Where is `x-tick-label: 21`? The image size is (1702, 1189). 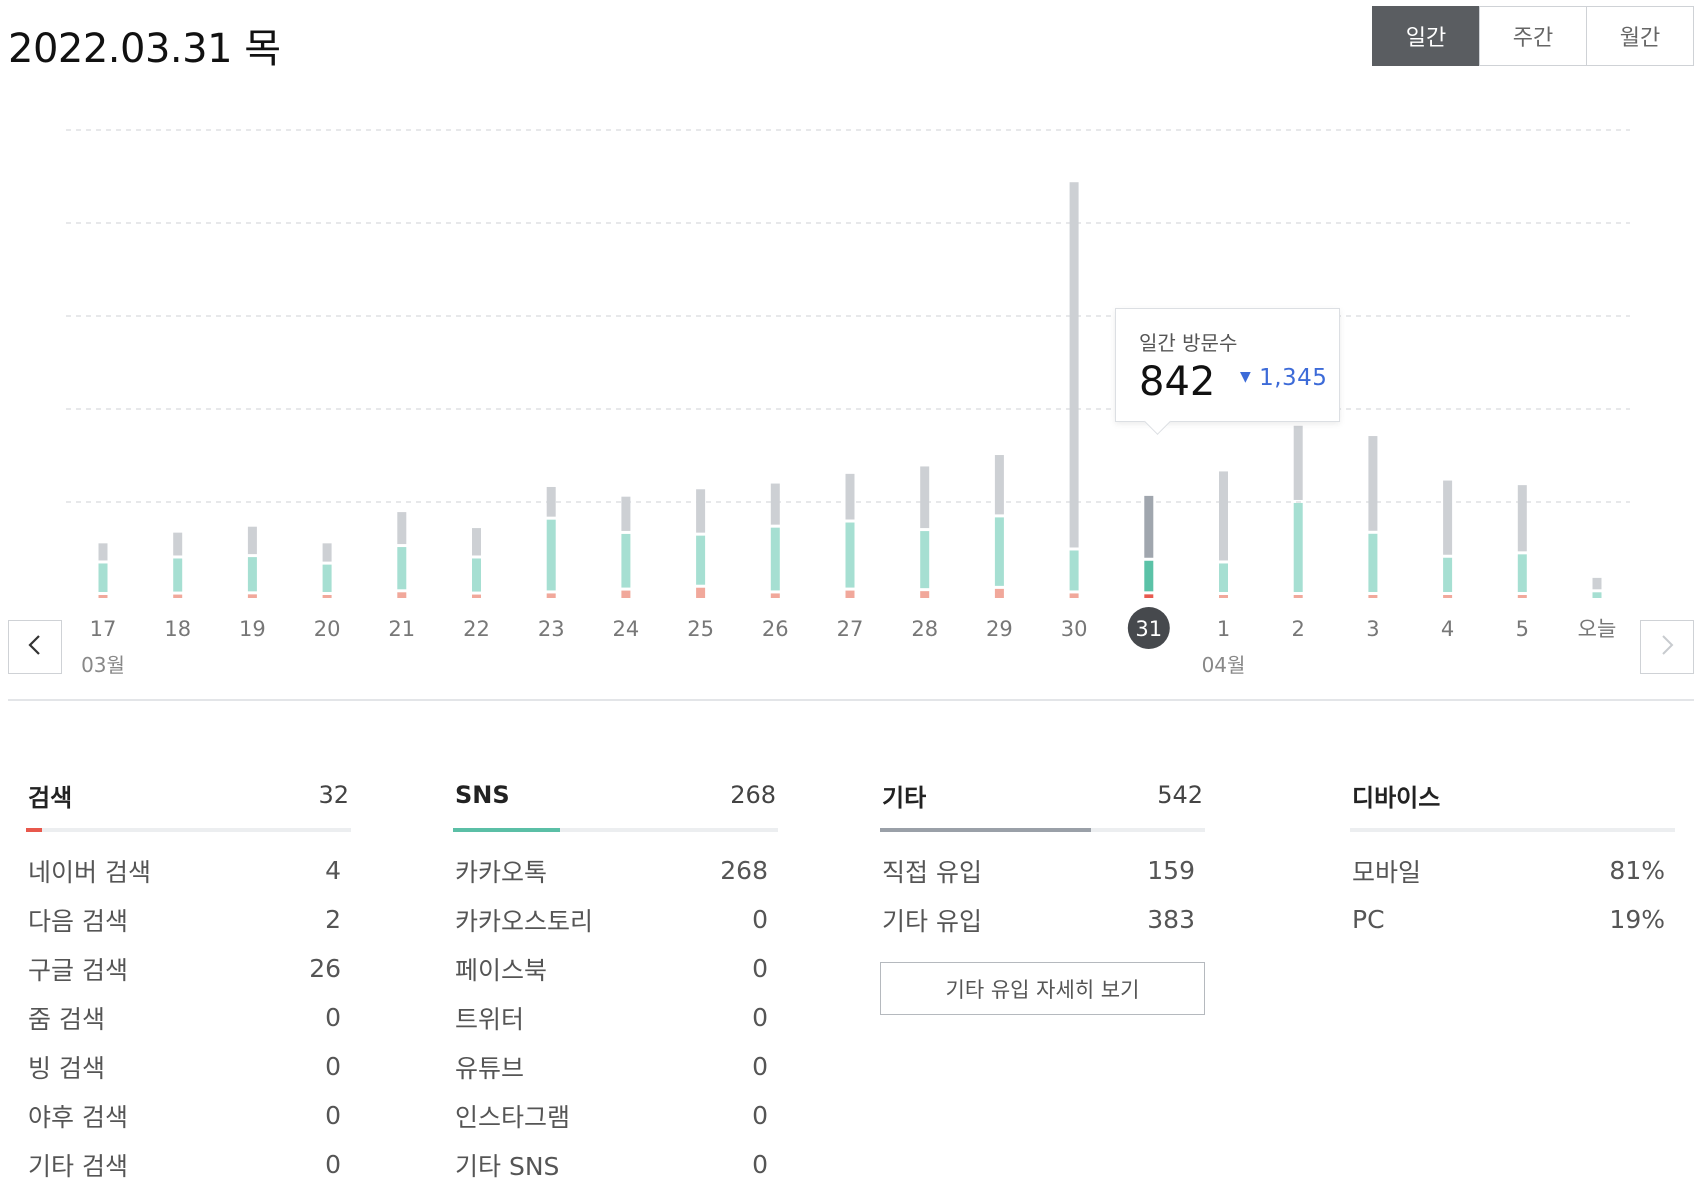 x-tick-label: 21 is located at coordinates (401, 629).